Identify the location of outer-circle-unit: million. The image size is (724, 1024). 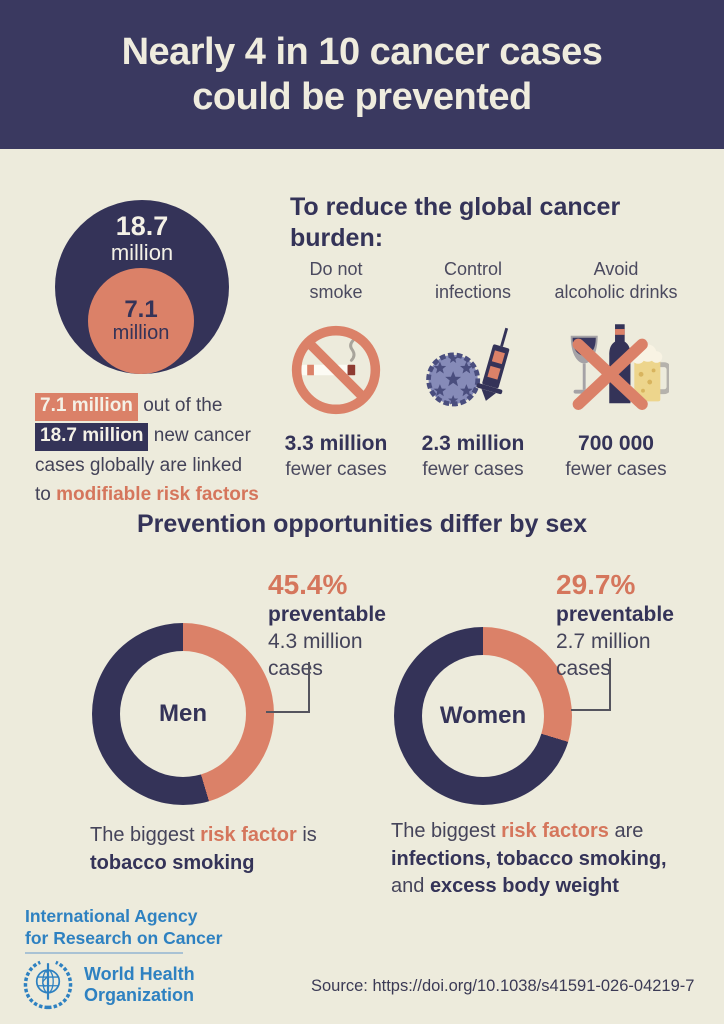
(142, 253).